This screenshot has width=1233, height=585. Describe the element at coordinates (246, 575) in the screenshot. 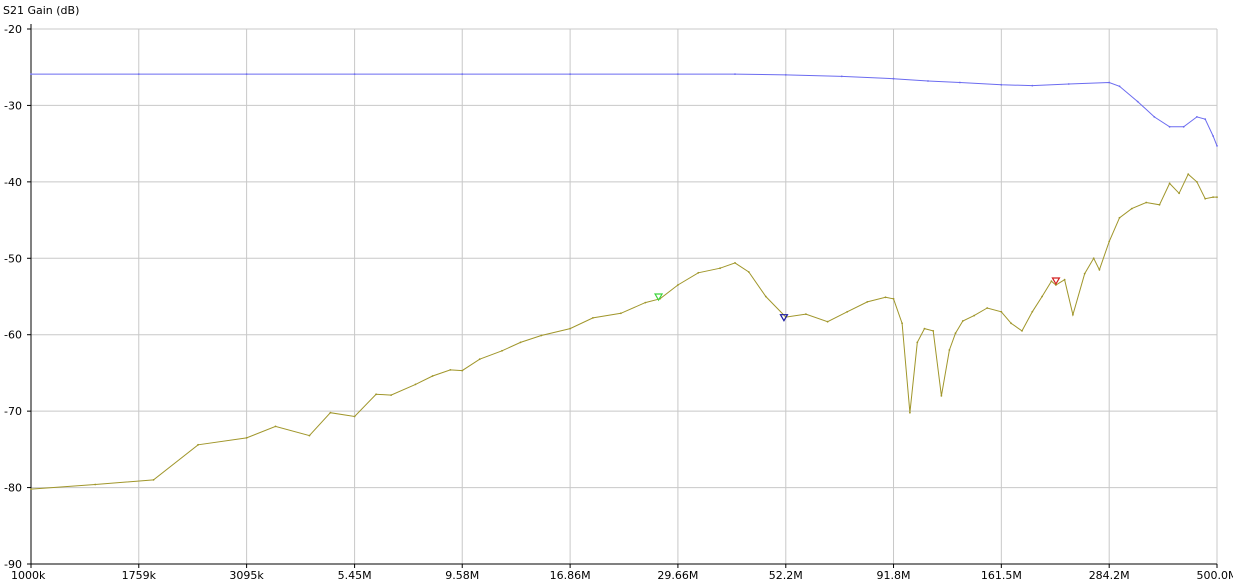

I see `x-tick-label: 3095k` at that location.